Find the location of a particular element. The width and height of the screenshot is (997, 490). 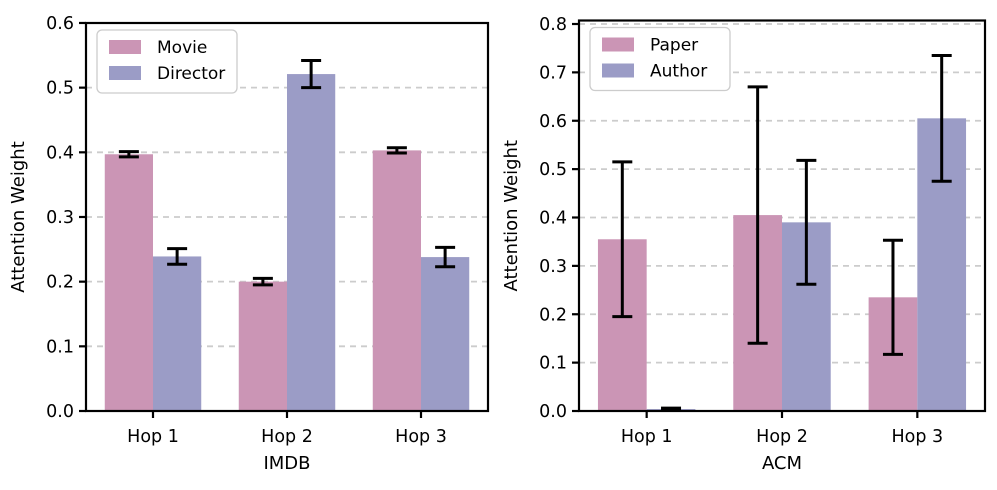

legend-label-director: Director is located at coordinates (191, 74).